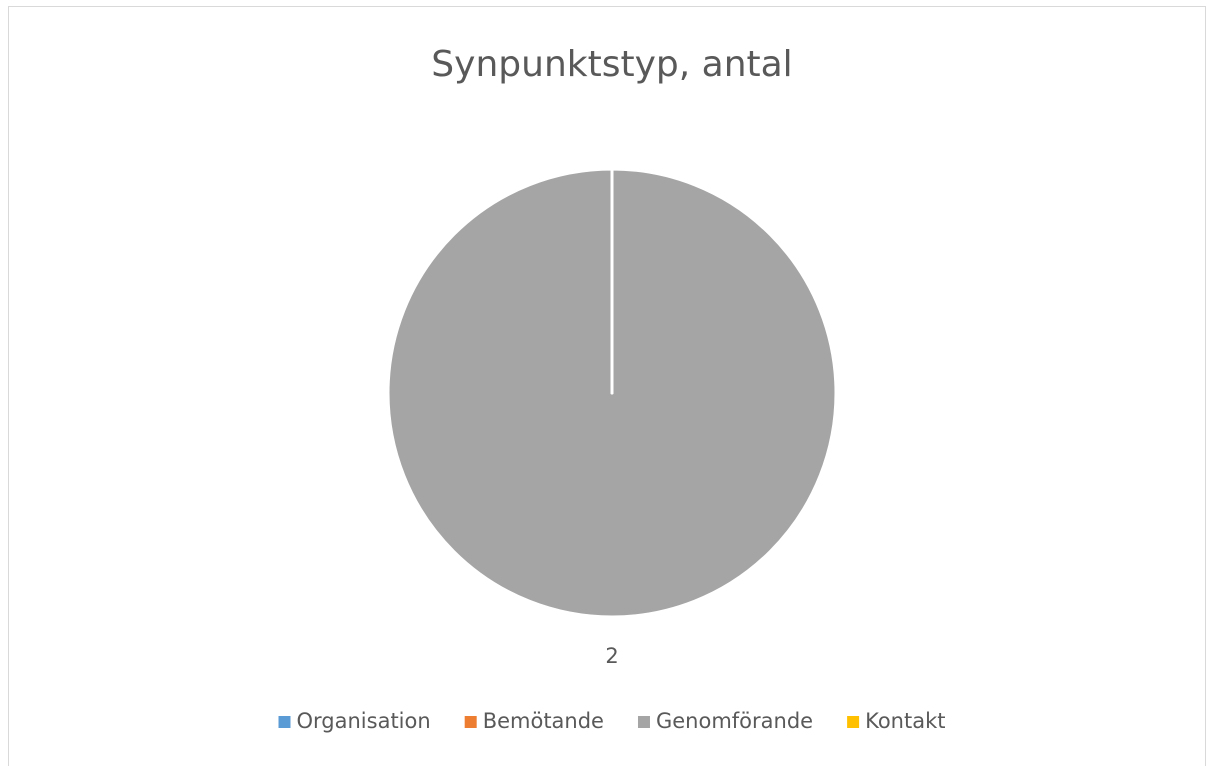 The image size is (1214, 766). Describe the element at coordinates (611, 64) in the screenshot. I see `chart-title: Synpunktstyp, antal` at that location.